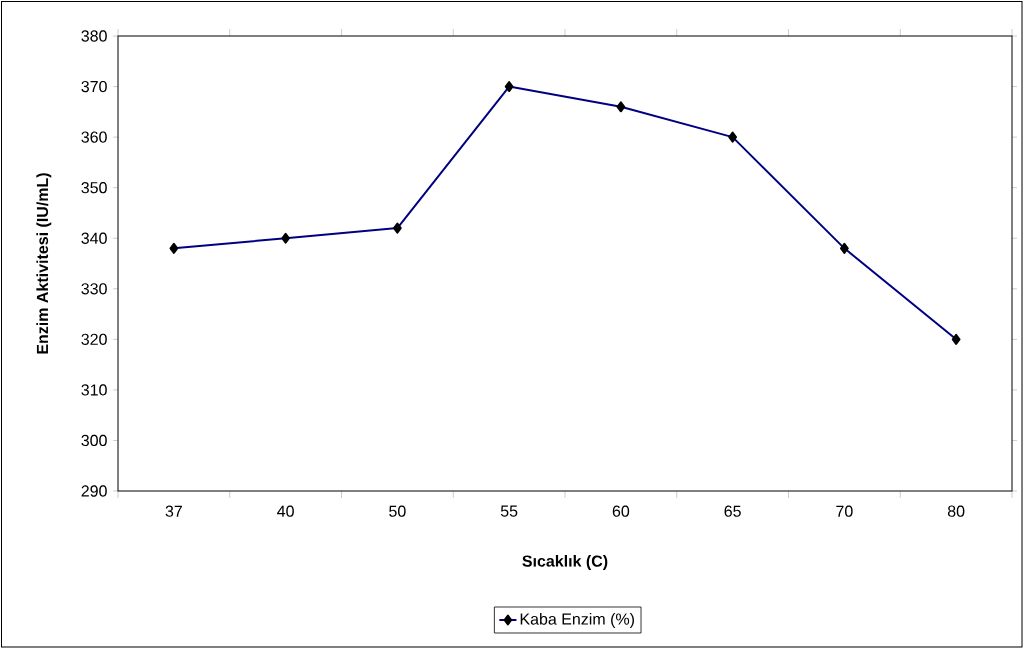 This screenshot has width=1024, height=649. What do you see at coordinates (509, 511) in the screenshot?
I see `x-tick-label: 55` at bounding box center [509, 511].